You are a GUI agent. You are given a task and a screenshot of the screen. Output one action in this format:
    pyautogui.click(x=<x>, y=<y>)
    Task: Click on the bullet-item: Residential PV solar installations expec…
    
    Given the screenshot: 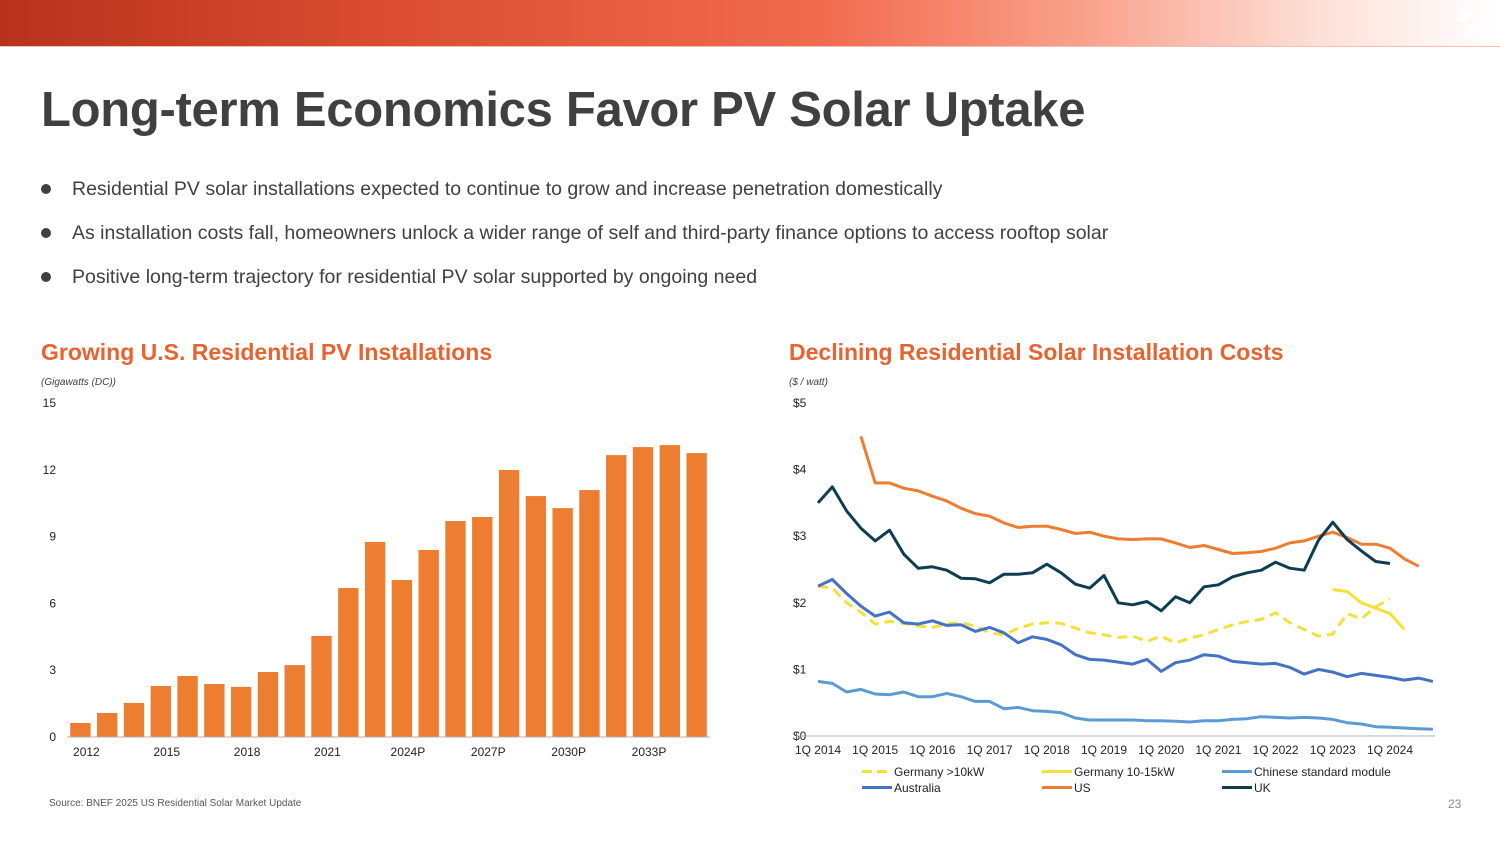 What is the action you would take?
    pyautogui.click(x=574, y=200)
    